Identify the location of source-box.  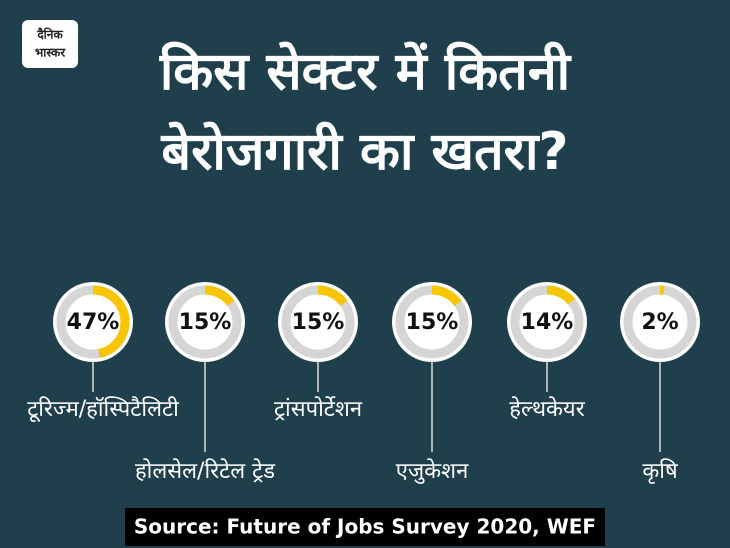
(365, 527).